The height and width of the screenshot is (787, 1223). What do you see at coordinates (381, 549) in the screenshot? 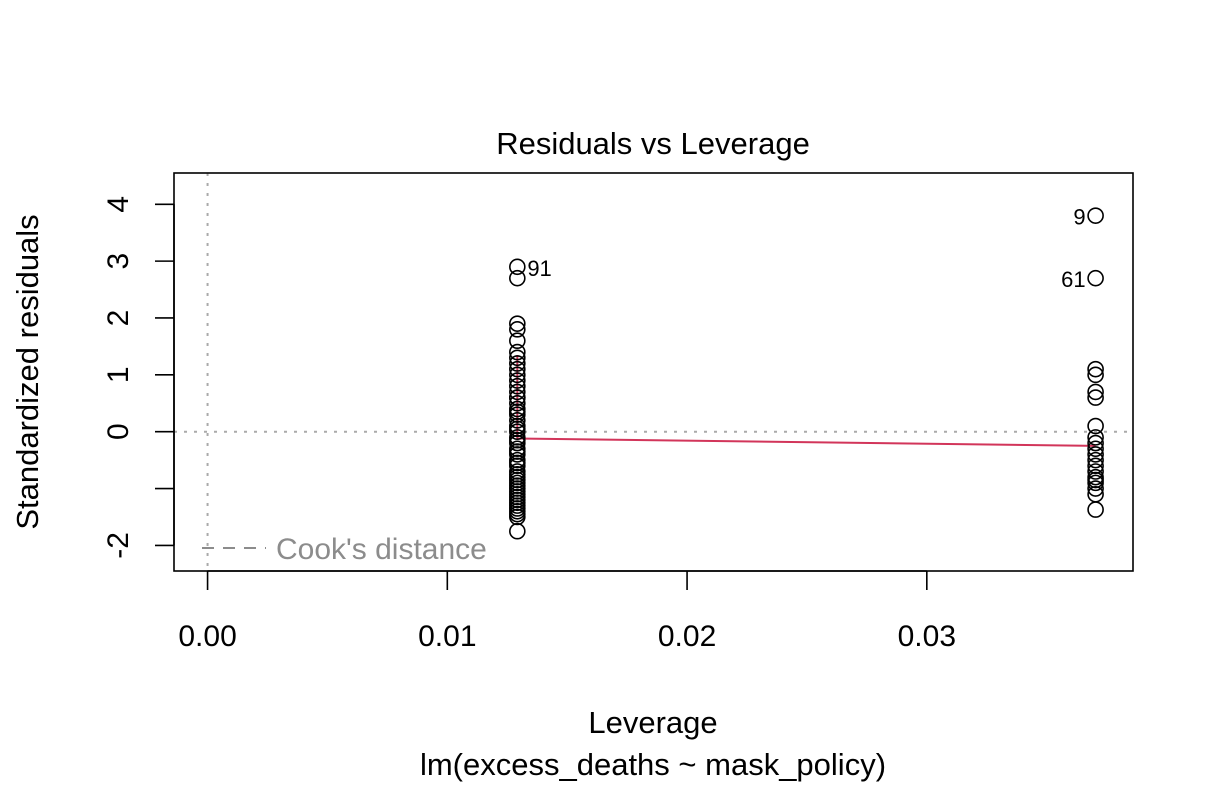
I see `legend-label: Cook's distance` at bounding box center [381, 549].